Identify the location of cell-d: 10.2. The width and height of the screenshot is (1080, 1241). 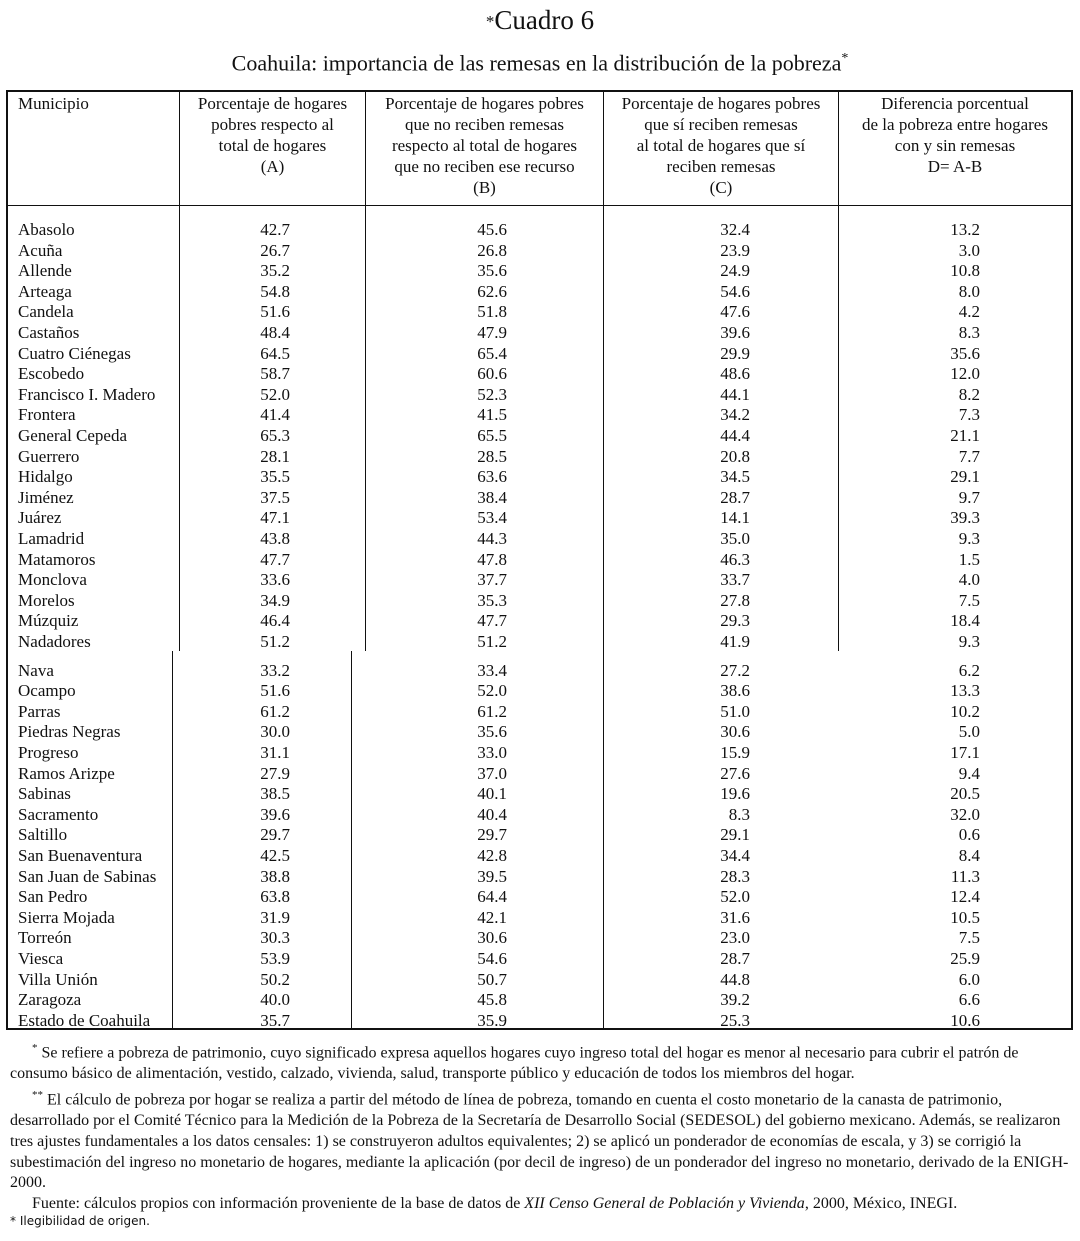
(965, 711).